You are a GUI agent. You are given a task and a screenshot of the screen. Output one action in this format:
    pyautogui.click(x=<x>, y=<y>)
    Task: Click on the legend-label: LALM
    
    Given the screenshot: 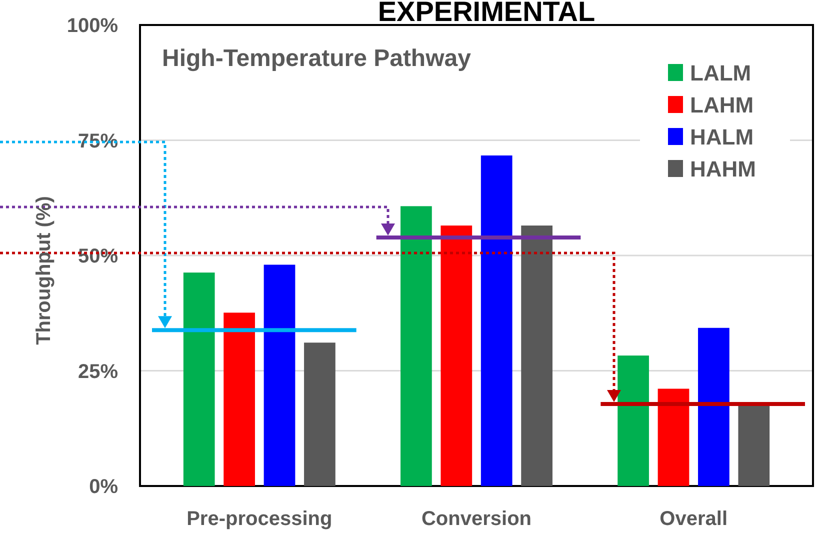 What is the action you would take?
    pyautogui.click(x=721, y=73)
    